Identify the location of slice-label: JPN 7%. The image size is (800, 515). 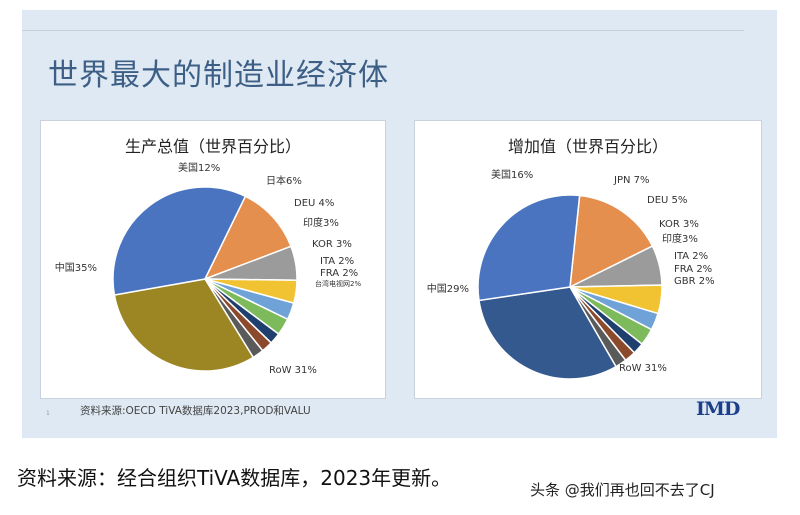
(631, 180).